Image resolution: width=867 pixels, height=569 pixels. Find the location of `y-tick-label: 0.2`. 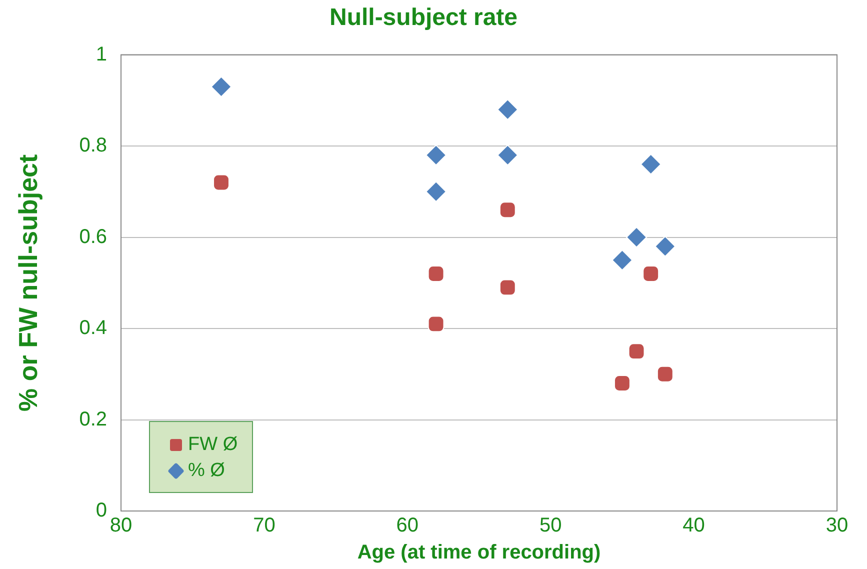

y-tick-label: 0.2 is located at coordinates (93, 419).